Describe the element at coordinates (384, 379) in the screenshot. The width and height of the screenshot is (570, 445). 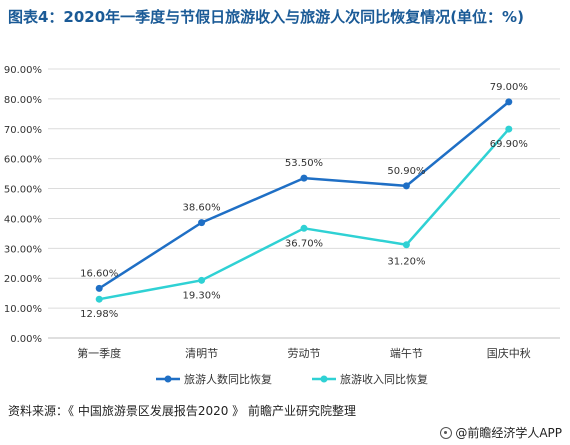
I see `legend-label: 旅游收入同比恢复` at that location.